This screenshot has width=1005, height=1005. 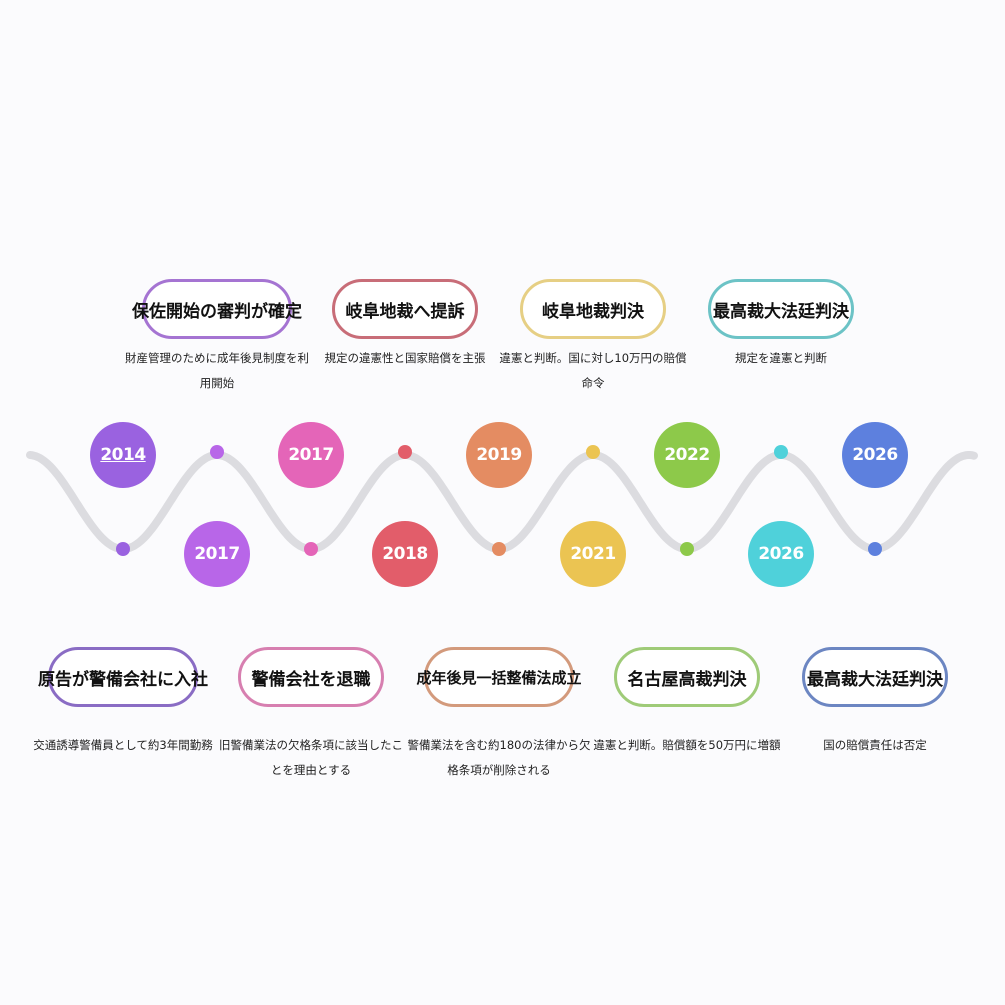 I want to click on event-title-pill: 成年後見一括整備法成立, so click(x=499, y=677).